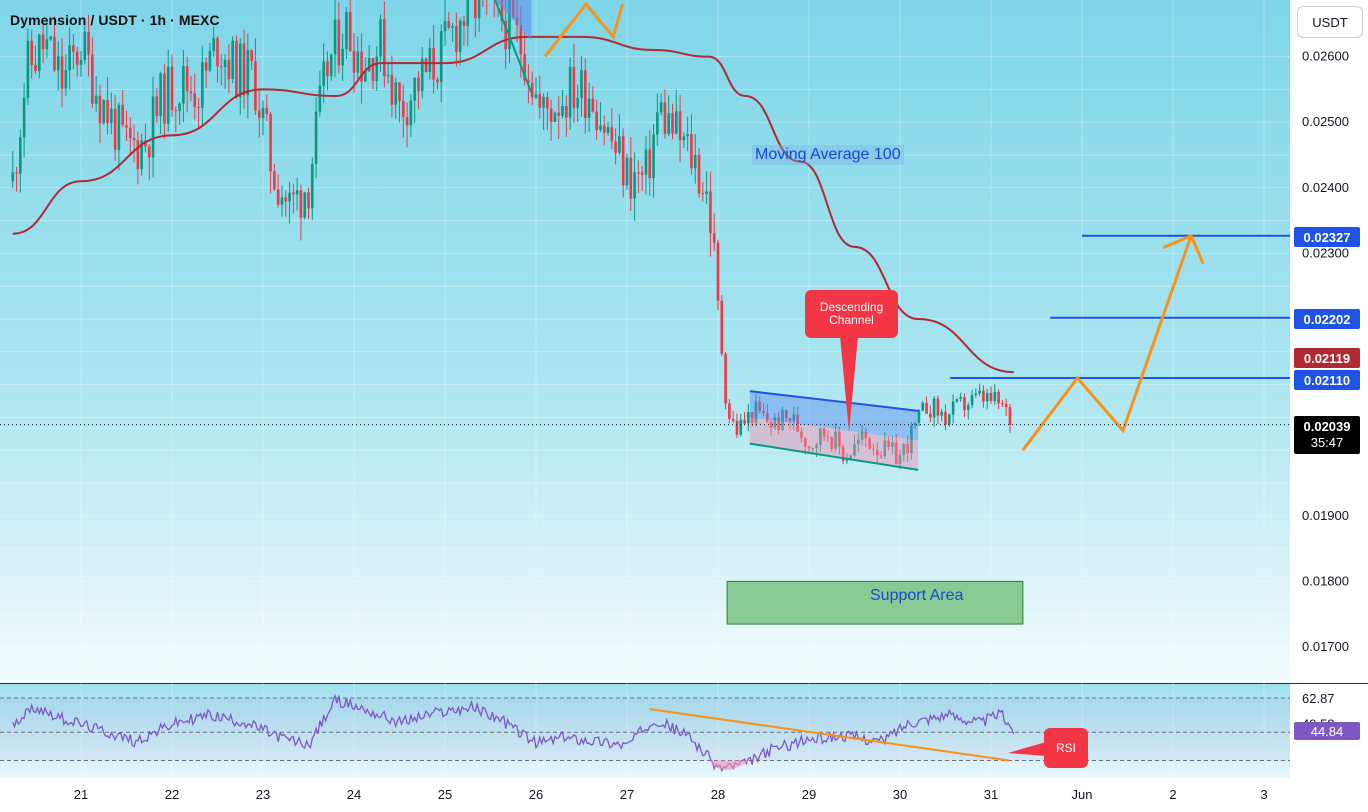 The image size is (1368, 812). I want to click on rsi-callout: RSI, so click(1066, 748).